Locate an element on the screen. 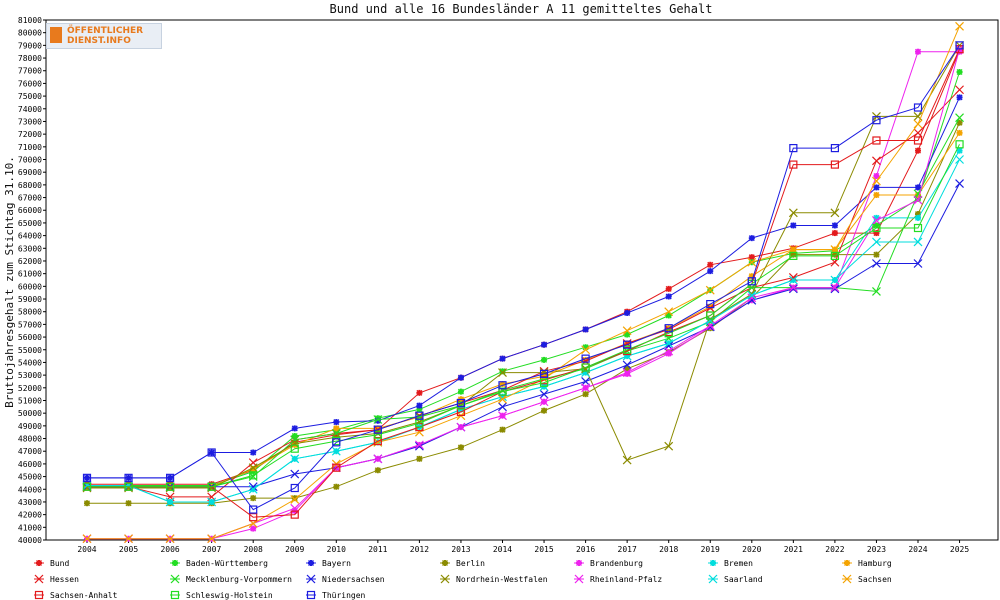 This screenshot has height=600, width=1000. y-tick-label: 77000 is located at coordinates (30, 71).